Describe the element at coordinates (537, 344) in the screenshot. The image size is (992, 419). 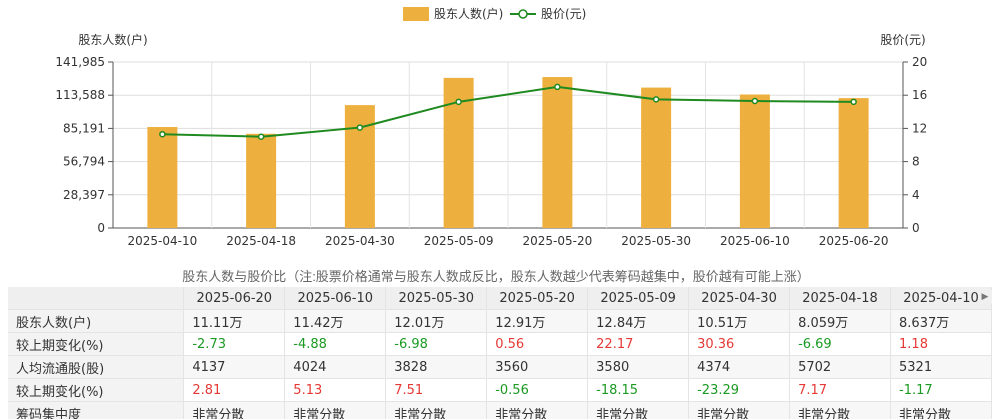
I see `table-cell: 0.56` at that location.